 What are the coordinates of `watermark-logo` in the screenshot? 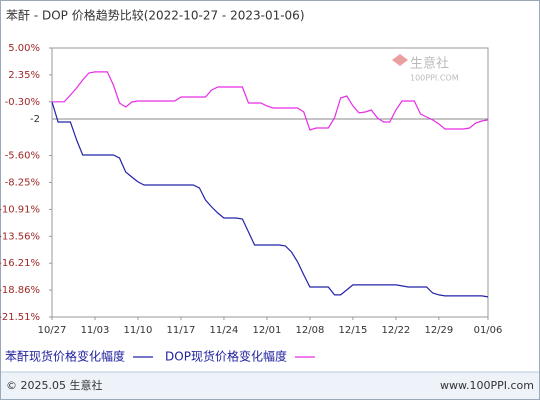 It's located at (400, 60).